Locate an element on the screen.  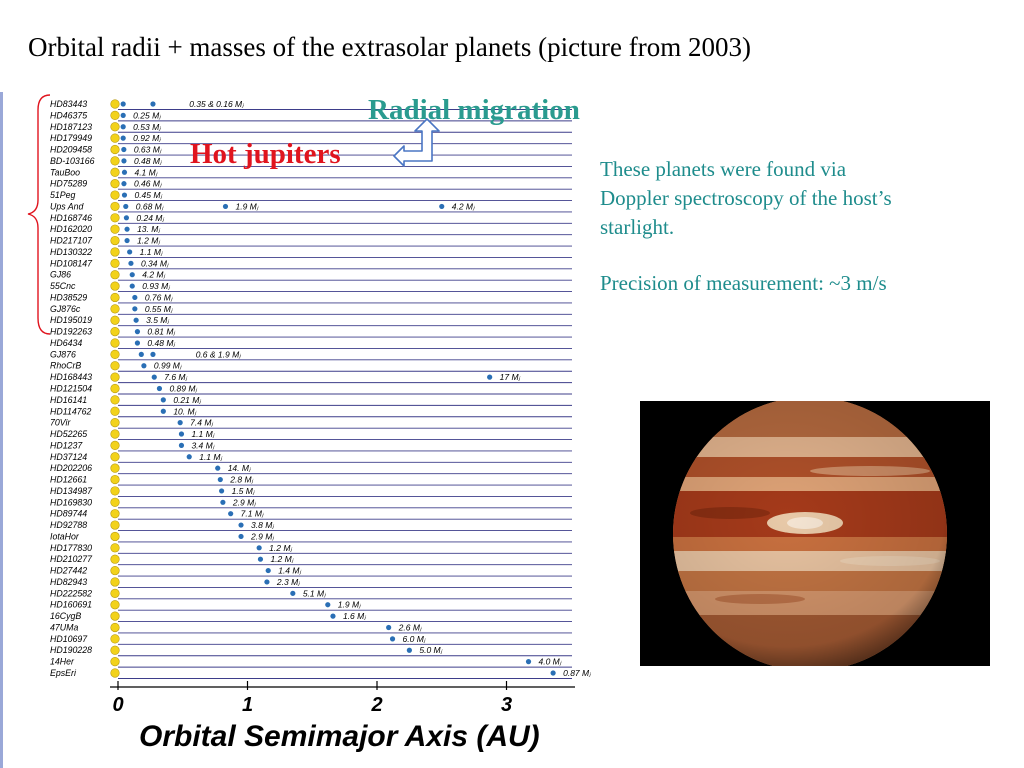
chart-row: HD114762 10. Mⱼ is located at coordinates (311, 412).